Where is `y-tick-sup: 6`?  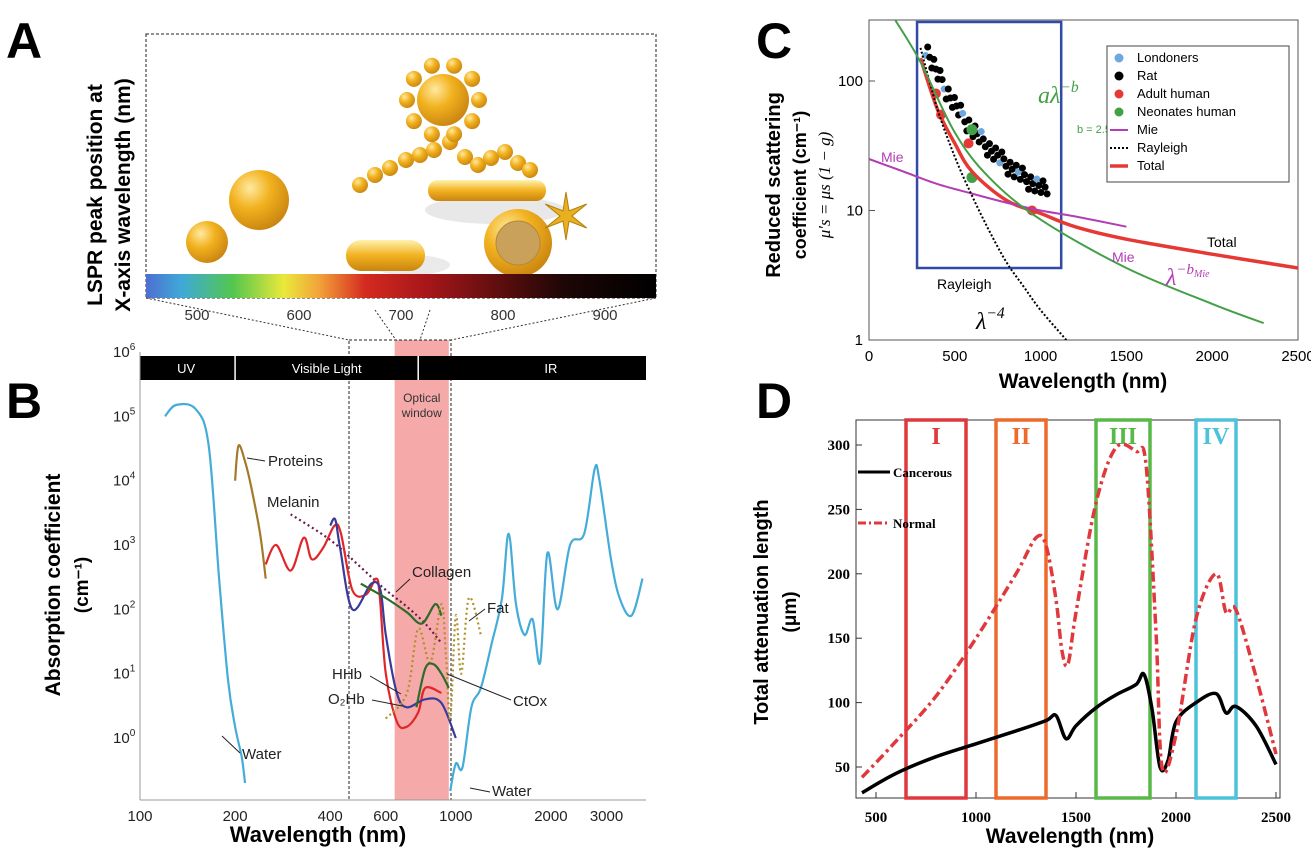
y-tick-sup: 6 is located at coordinates (133, 347).